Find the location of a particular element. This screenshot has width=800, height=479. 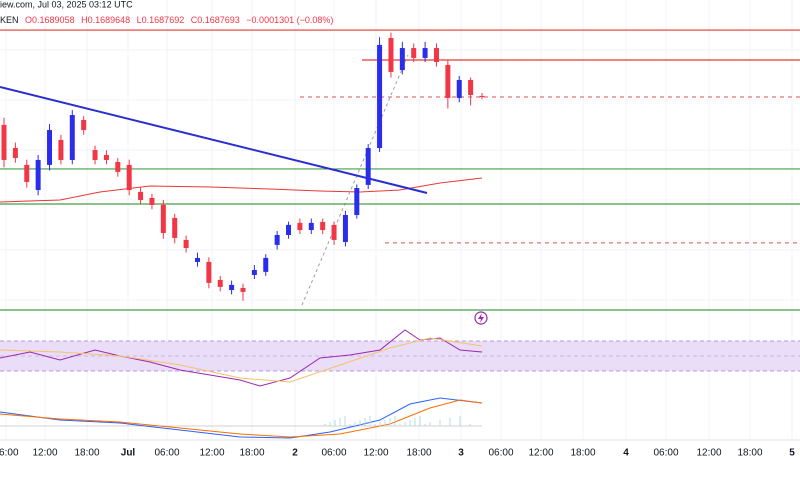

header-source: iew.com, Jul 03, 2025 03:12 UTC is located at coordinates (66, 4).